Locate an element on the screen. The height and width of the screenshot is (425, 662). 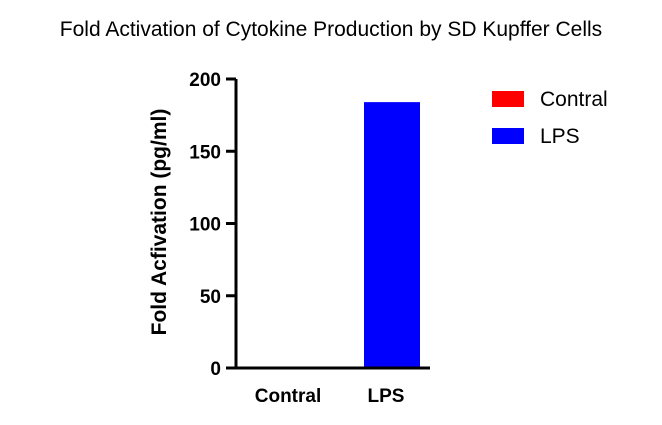
y-tick-label-200: 200 is located at coordinates (205, 80).